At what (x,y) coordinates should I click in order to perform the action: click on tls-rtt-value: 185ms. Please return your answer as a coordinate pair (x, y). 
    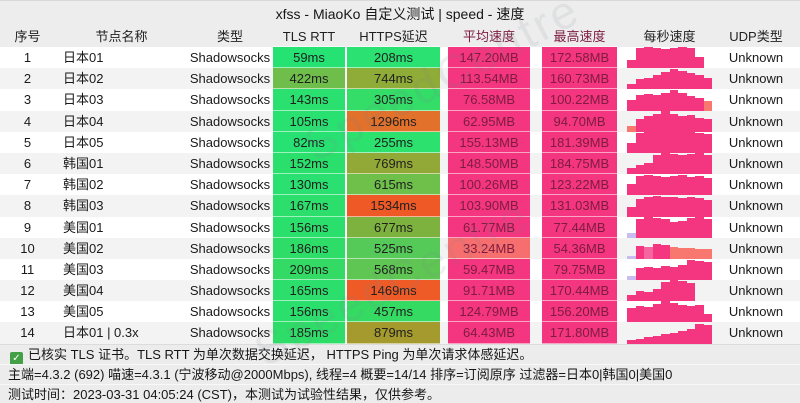
    Looking at the image, I should click on (309, 333).